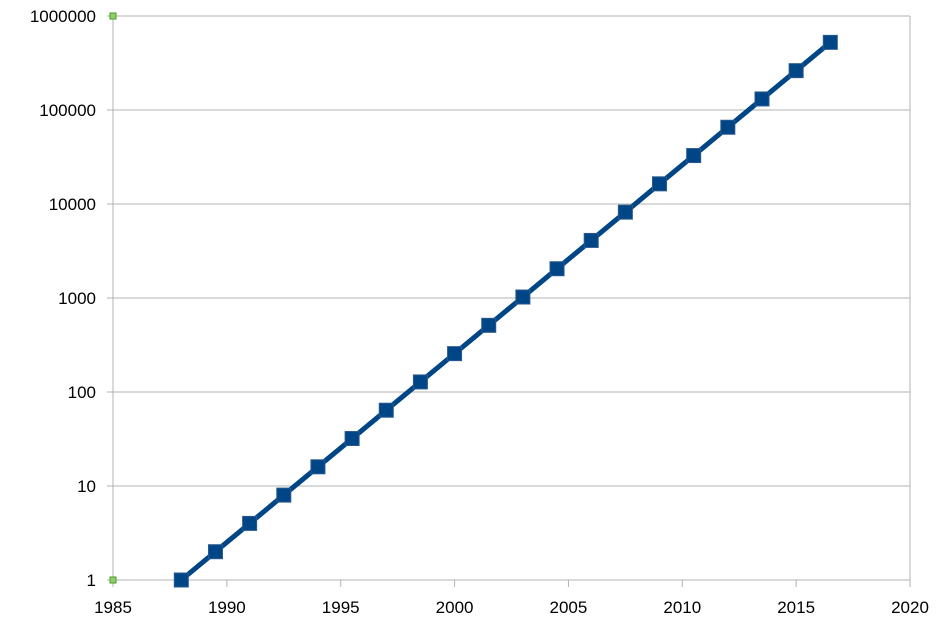 The height and width of the screenshot is (625, 950). I want to click on y-tick-label: 10, so click(86, 486).